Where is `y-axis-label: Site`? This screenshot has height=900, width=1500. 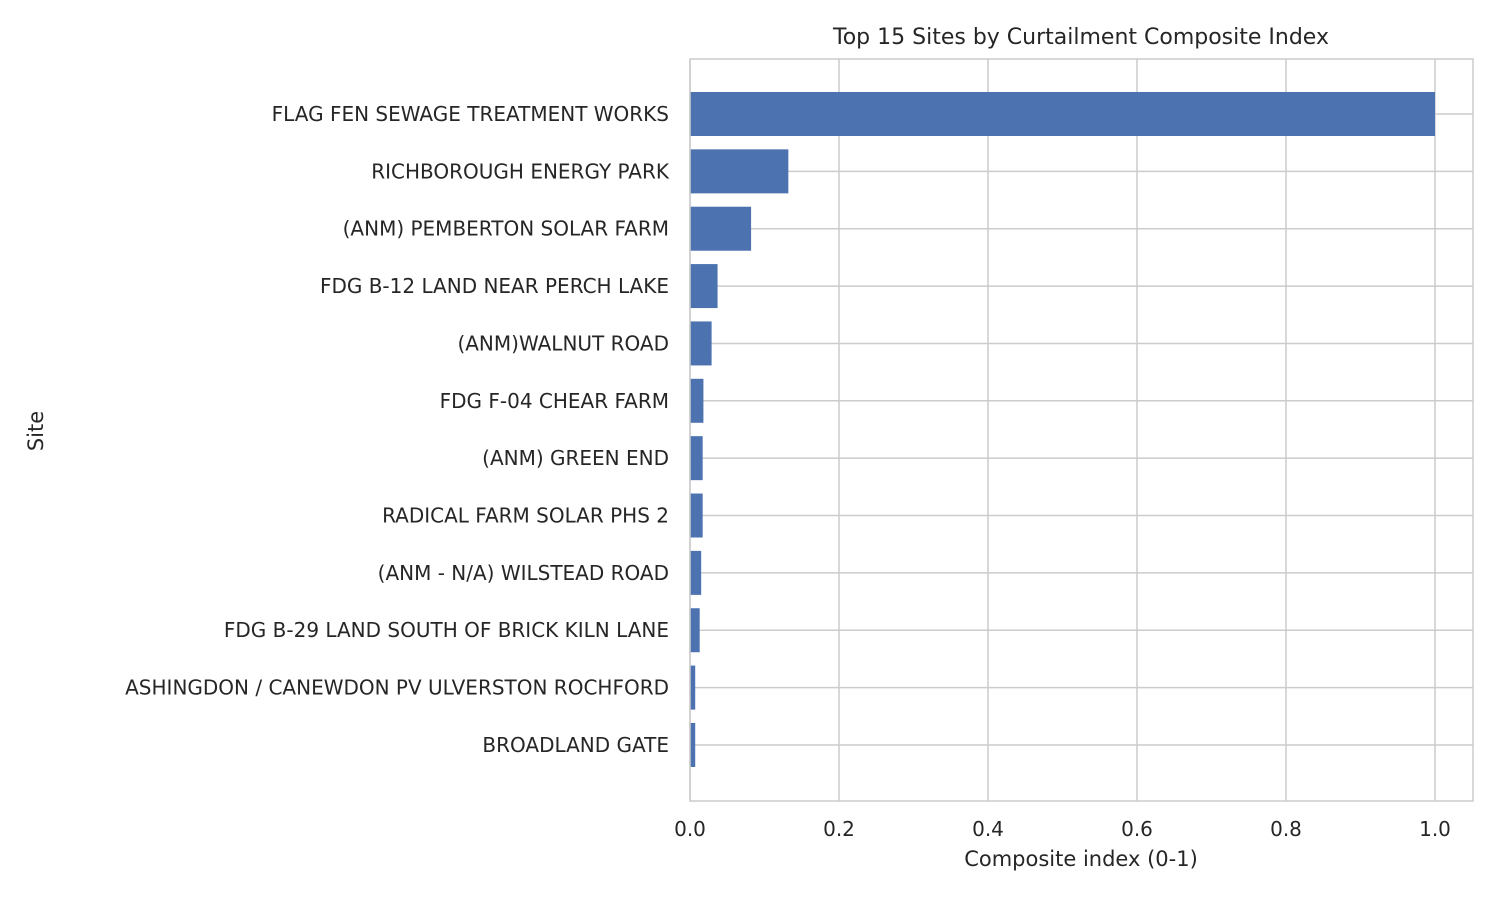 y-axis-label: Site is located at coordinates (36, 431).